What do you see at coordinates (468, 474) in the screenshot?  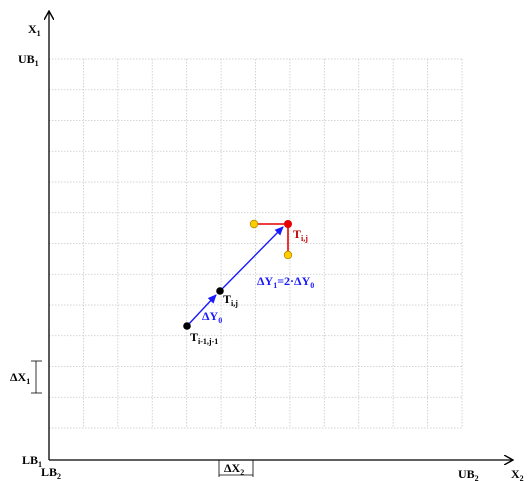 I see `ub2-label: UB2` at bounding box center [468, 474].